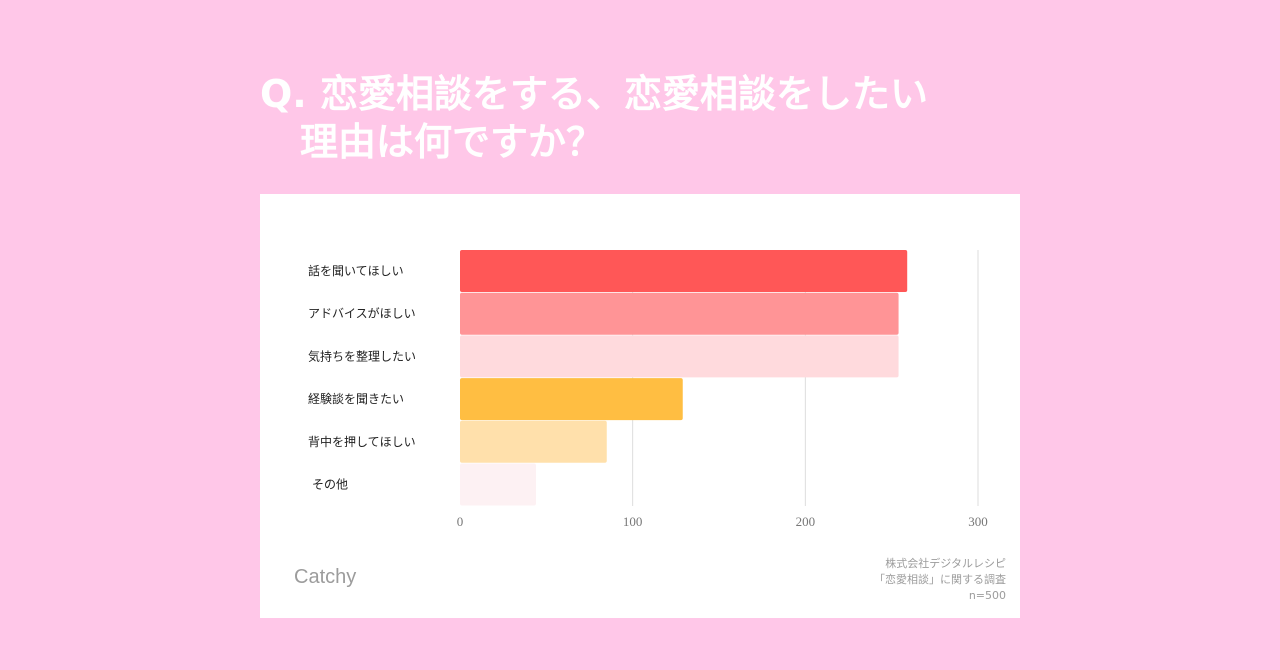 The width and height of the screenshot is (1280, 670). I want to click on category-label-0: 話を聞いてほしい, so click(356, 270).